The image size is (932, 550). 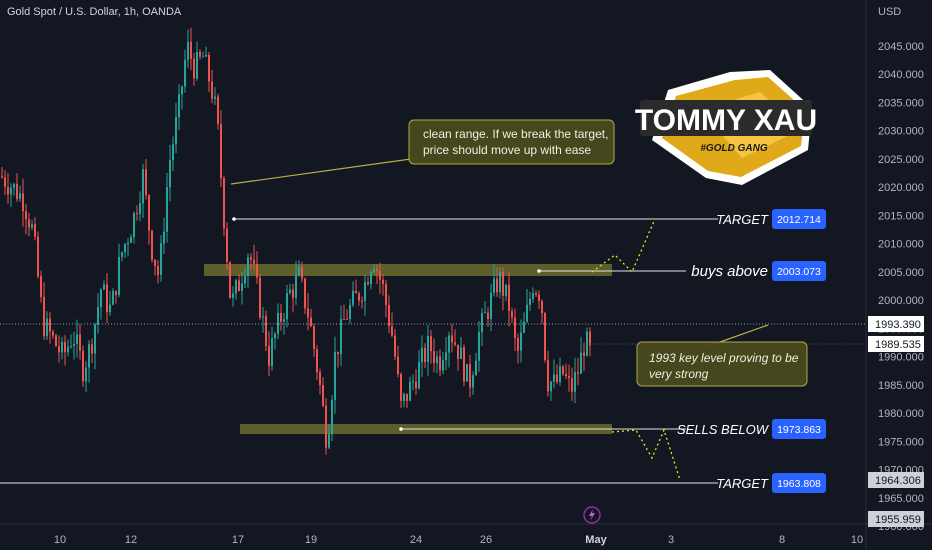 What do you see at coordinates (901, 301) in the screenshot?
I see `price-tick-label: 2000.000` at bounding box center [901, 301].